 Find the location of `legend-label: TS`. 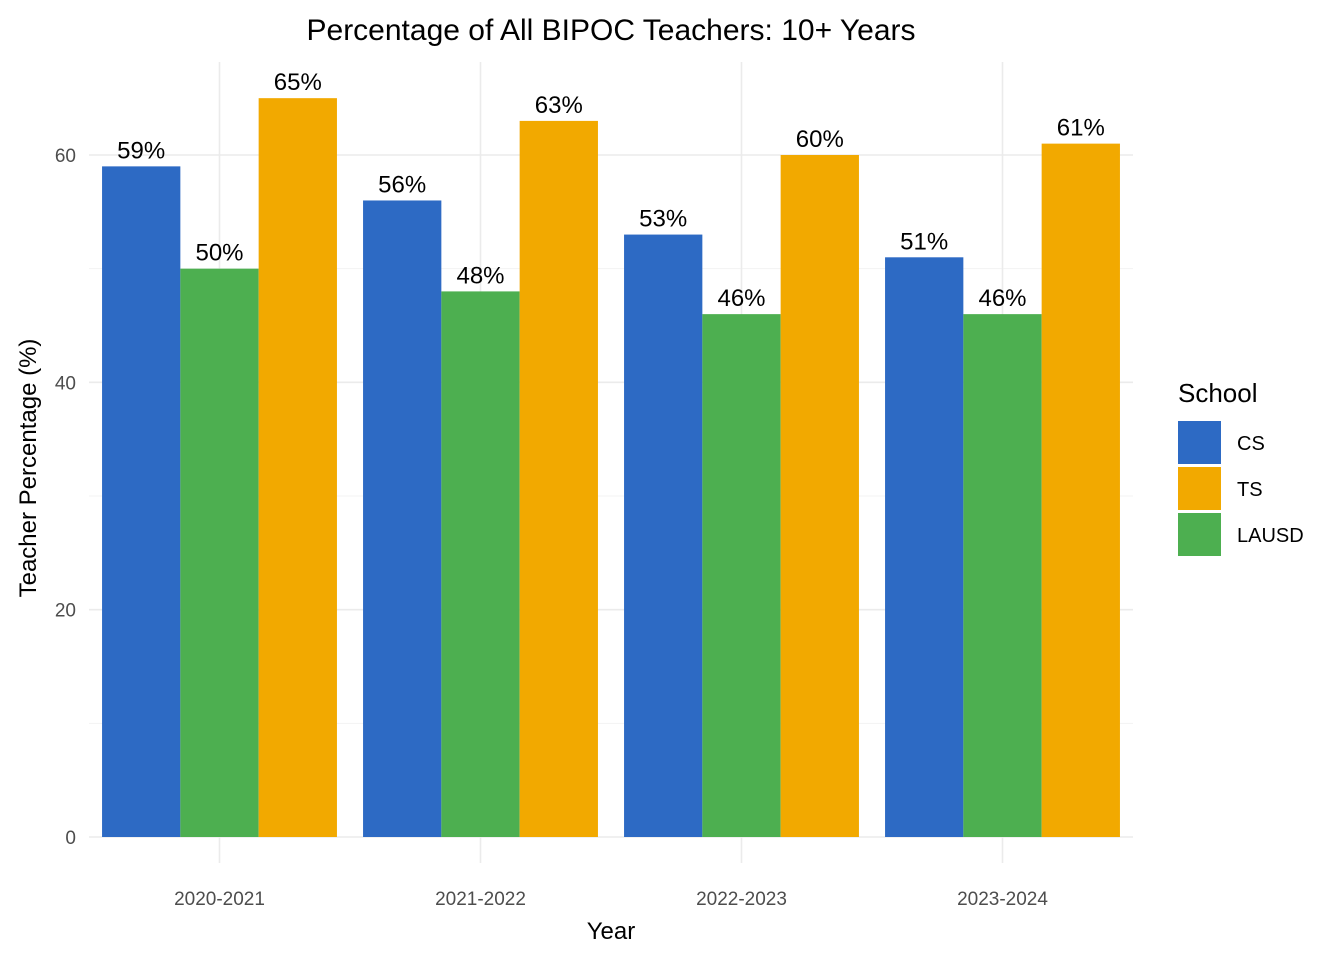

legend-label: TS is located at coordinates (1250, 490).